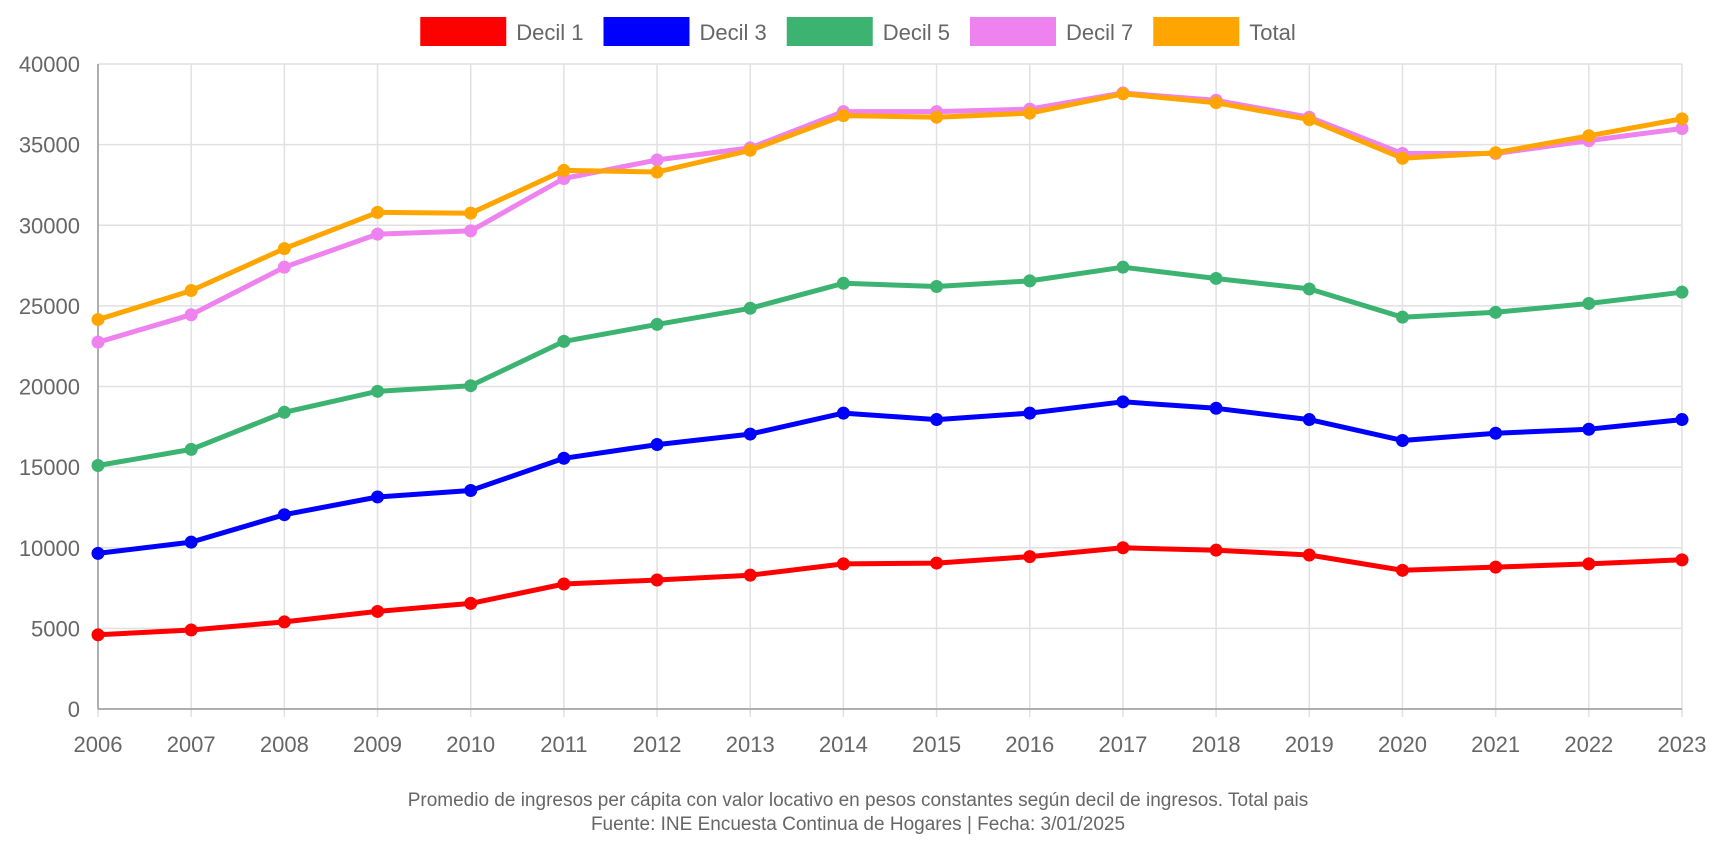 Image resolution: width=1716 pixels, height=858 pixels. Describe the element at coordinates (1495, 744) in the screenshot. I see `x-tick-label: 2021` at that location.